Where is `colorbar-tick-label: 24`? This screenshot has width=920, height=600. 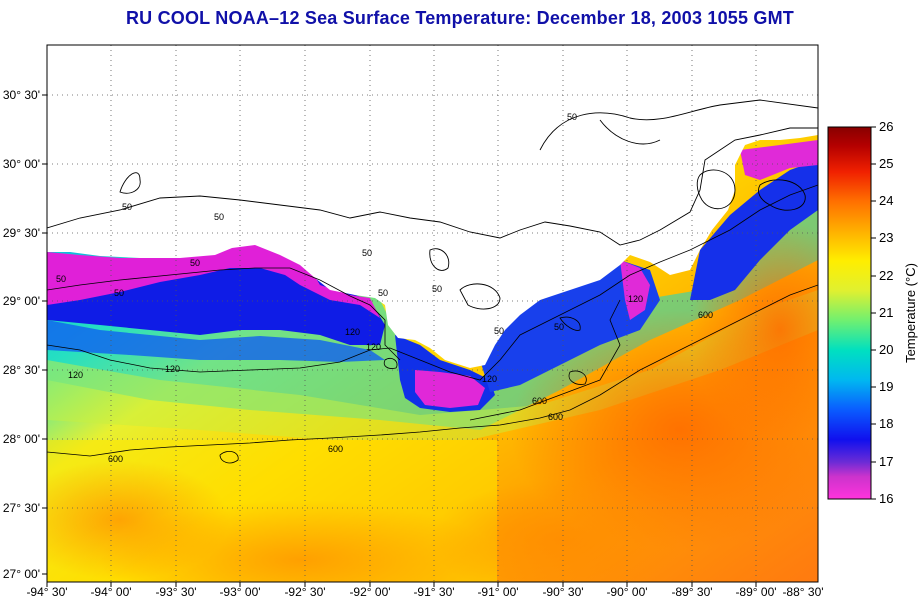
colorbar-tick-label: 24 is located at coordinates (886, 200).